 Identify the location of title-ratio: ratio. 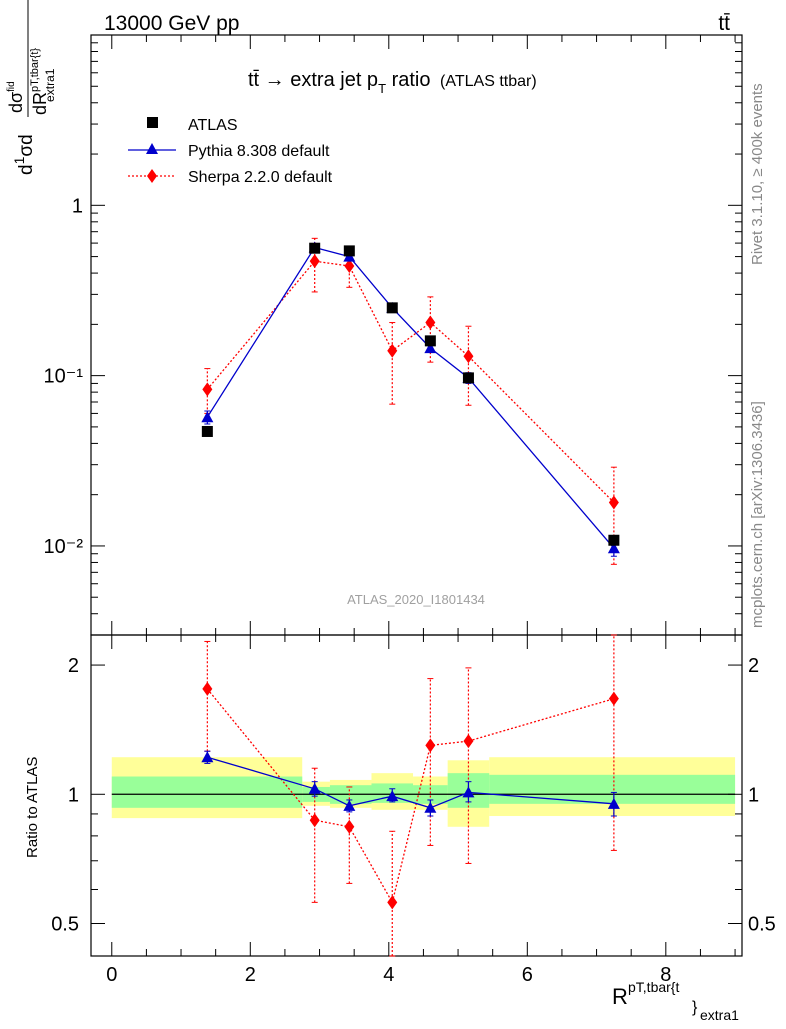
(408, 80).